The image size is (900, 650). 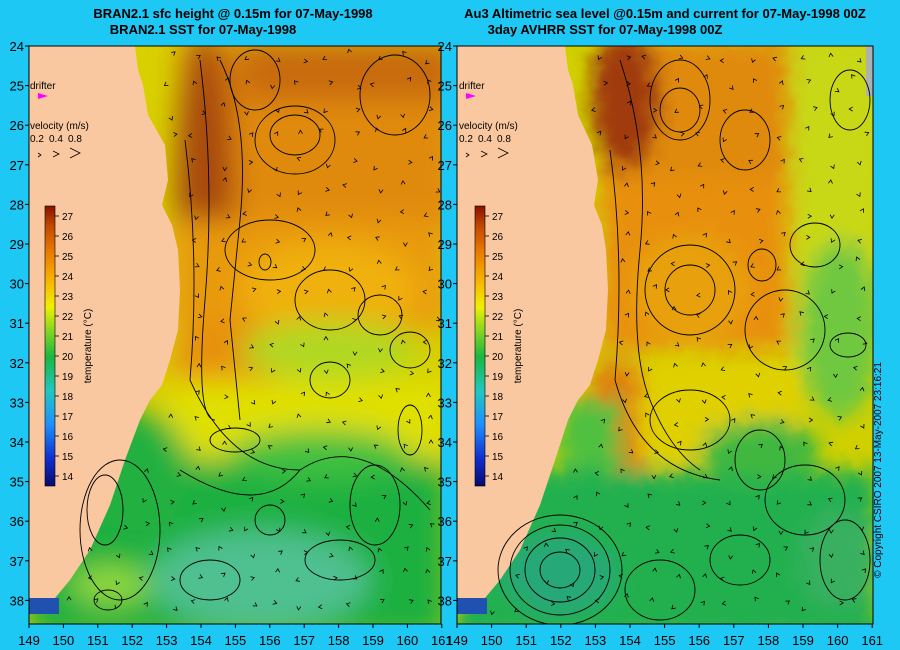 What do you see at coordinates (17, 482) in the screenshot?
I see `lat-tick-label: 35` at bounding box center [17, 482].